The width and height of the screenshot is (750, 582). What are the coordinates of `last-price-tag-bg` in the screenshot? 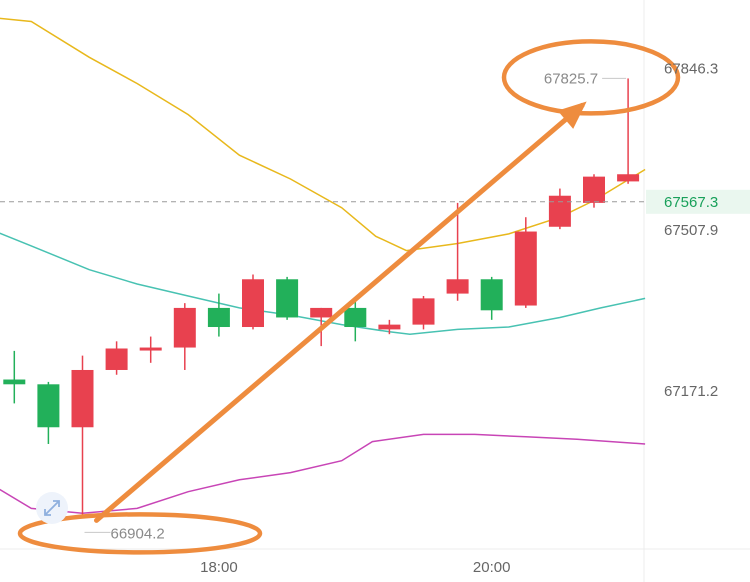 It's located at (698, 201).